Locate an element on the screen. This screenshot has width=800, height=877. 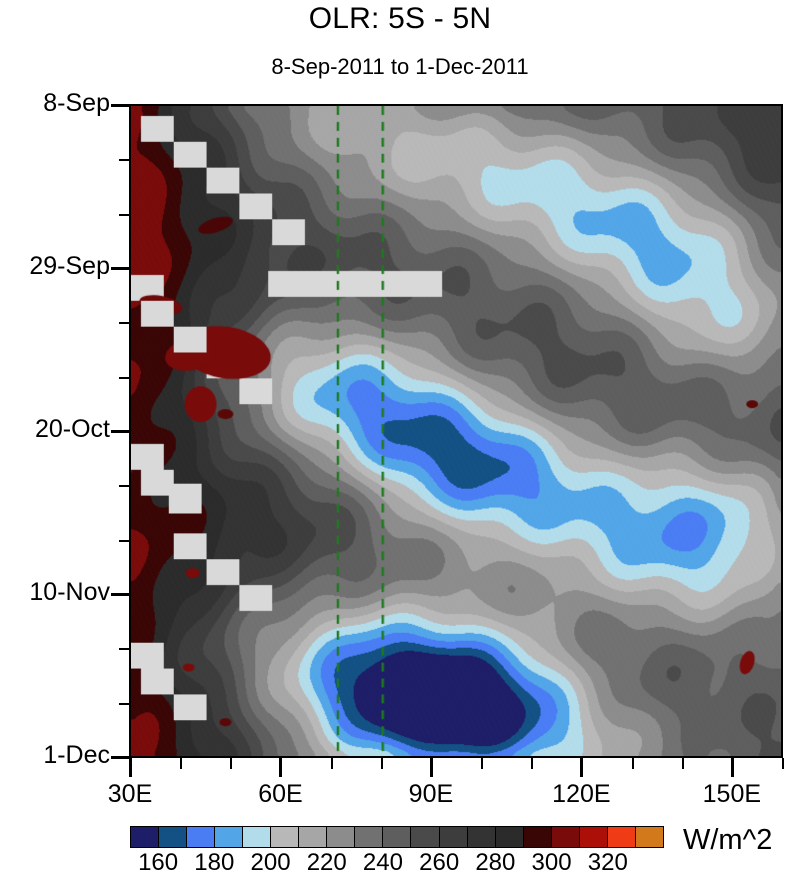
y-axis-label: 10-Nov is located at coordinates (69, 592).